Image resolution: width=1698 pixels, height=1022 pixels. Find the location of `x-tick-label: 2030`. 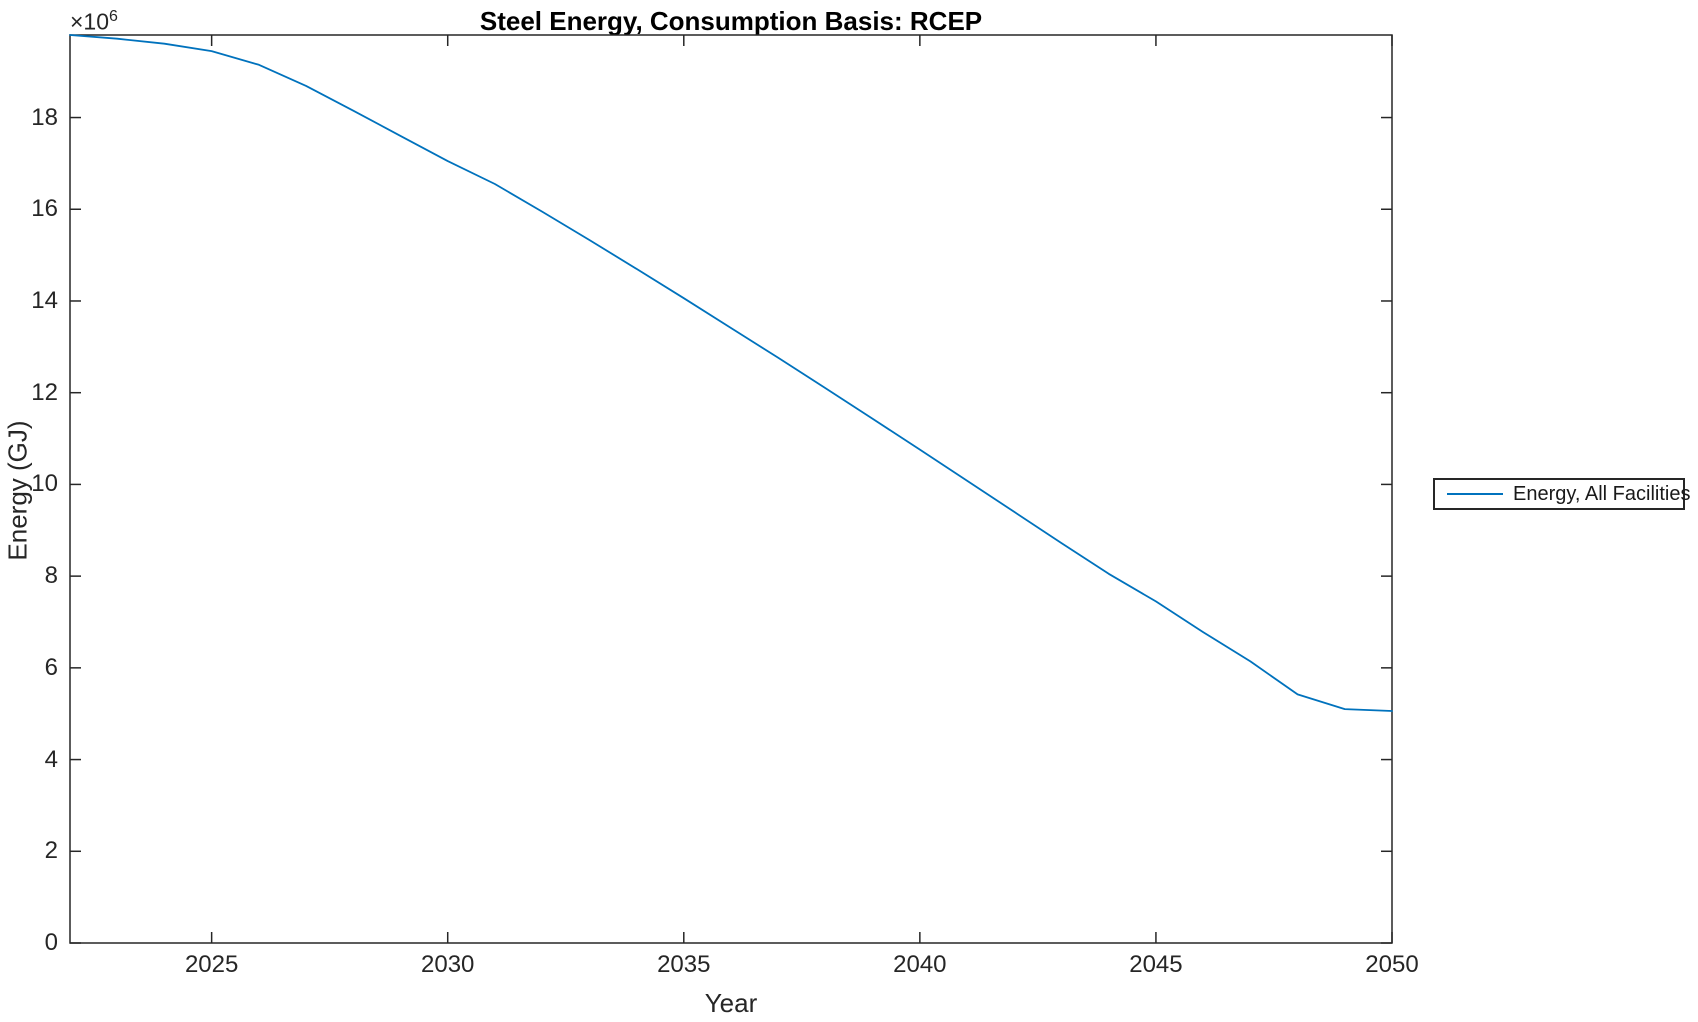

x-tick-label: 2030 is located at coordinates (448, 964).